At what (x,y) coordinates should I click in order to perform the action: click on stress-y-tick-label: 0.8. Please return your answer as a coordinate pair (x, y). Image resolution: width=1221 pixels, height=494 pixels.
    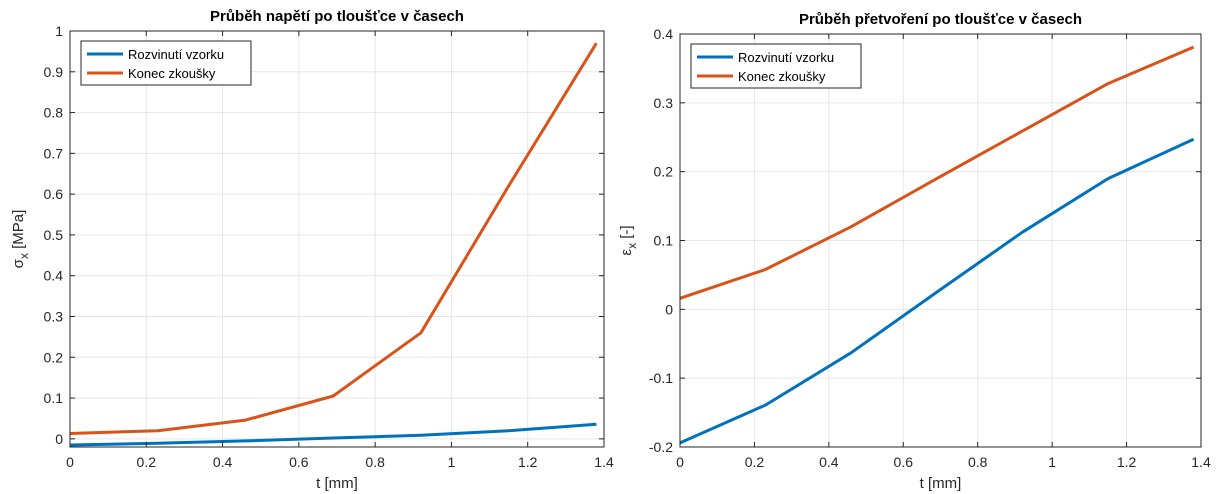
    Looking at the image, I should click on (54, 113).